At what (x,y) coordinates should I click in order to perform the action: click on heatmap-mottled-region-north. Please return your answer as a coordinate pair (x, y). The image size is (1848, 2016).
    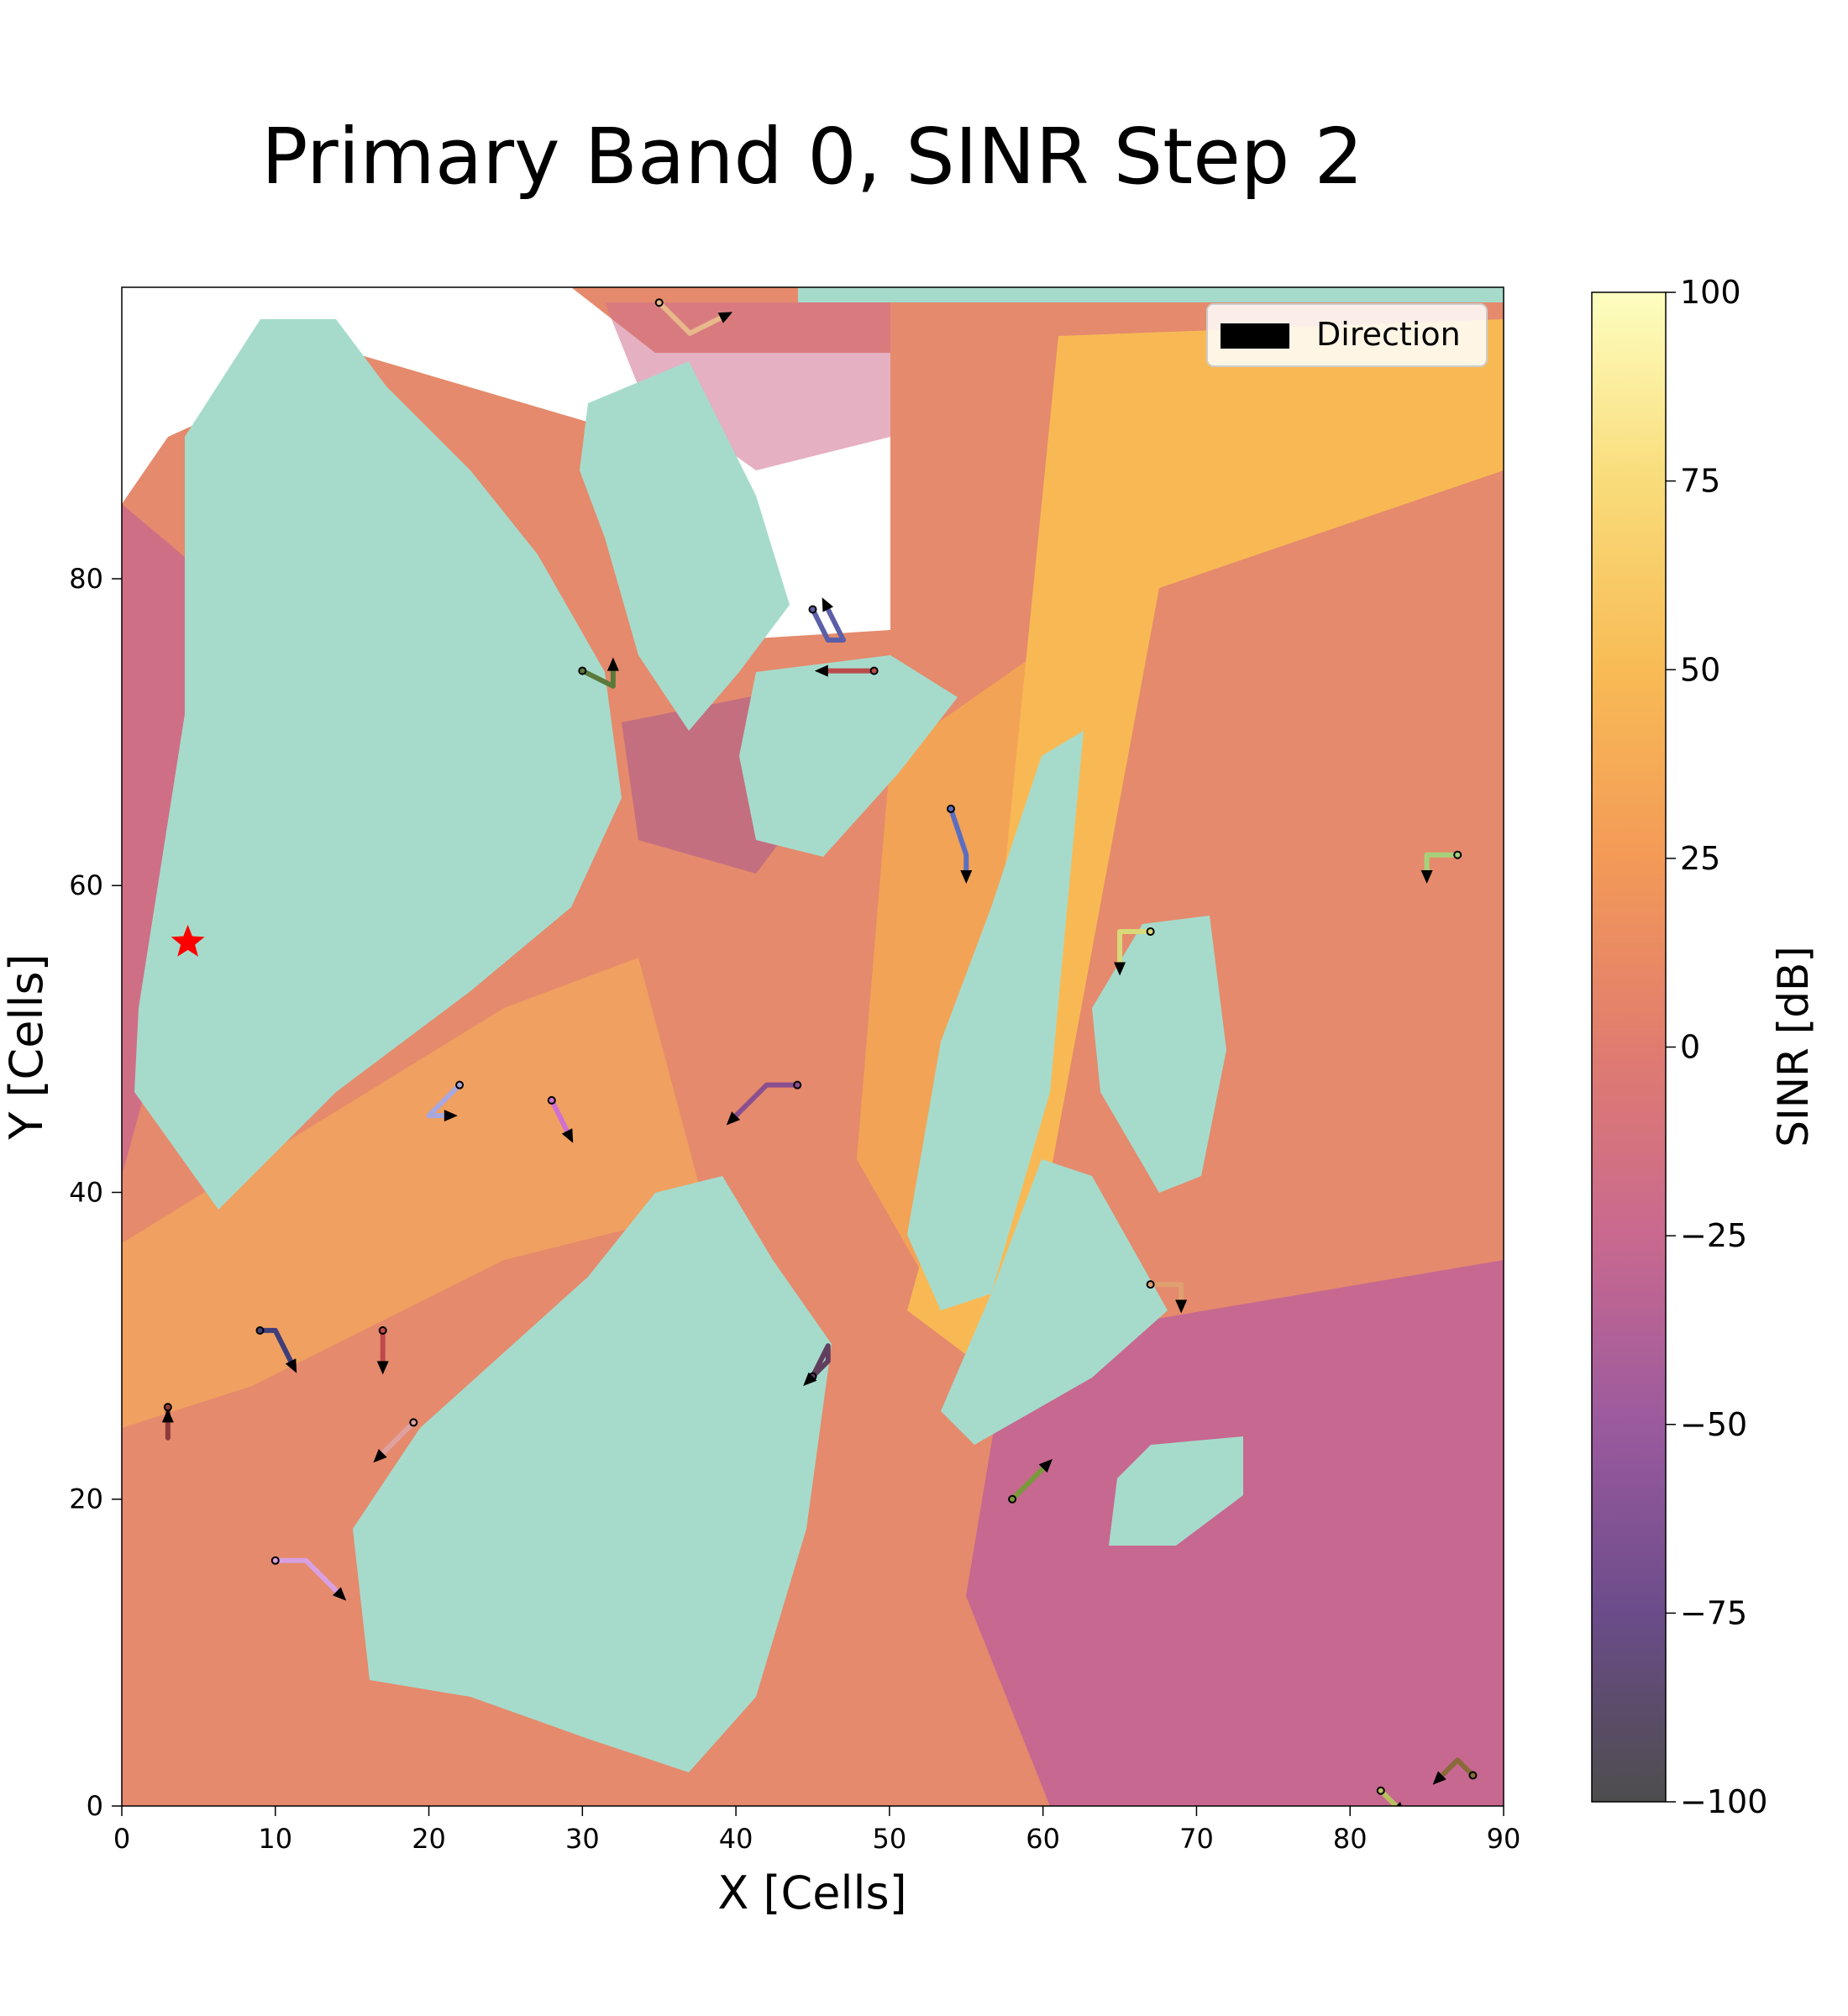
    Looking at the image, I should click on (747, 386).